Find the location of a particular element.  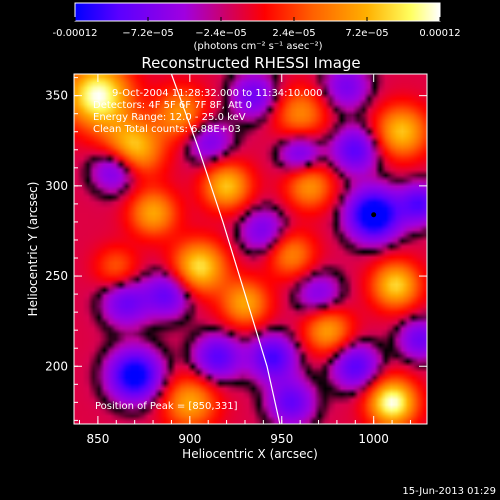

colorbar-tick-label: 2.4e−05 is located at coordinates (293, 33).